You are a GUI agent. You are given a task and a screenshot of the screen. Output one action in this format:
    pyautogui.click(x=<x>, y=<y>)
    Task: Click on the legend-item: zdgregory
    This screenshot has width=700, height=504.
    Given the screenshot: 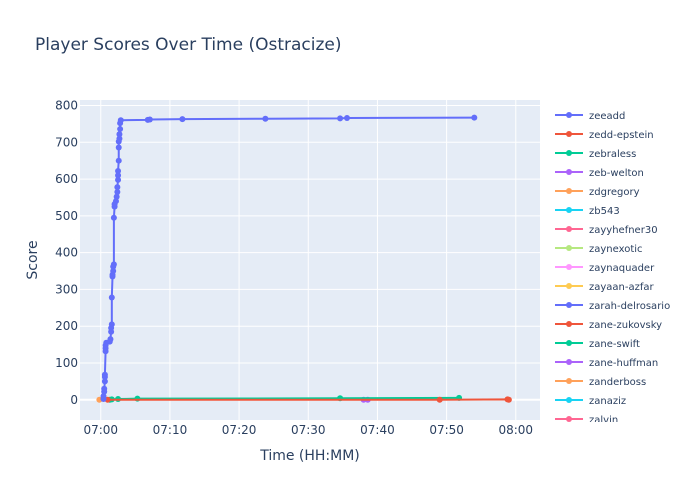 What is the action you would take?
    pyautogui.click(x=597, y=192)
    